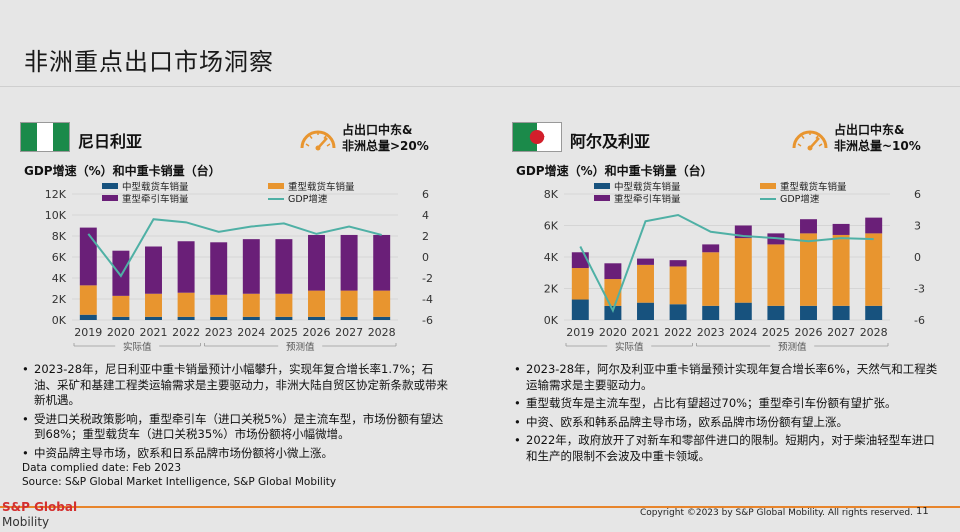 The width and height of the screenshot is (960, 532). What do you see at coordinates (56, 215) in the screenshot?
I see `y-tick-label: 10K` at bounding box center [56, 215].